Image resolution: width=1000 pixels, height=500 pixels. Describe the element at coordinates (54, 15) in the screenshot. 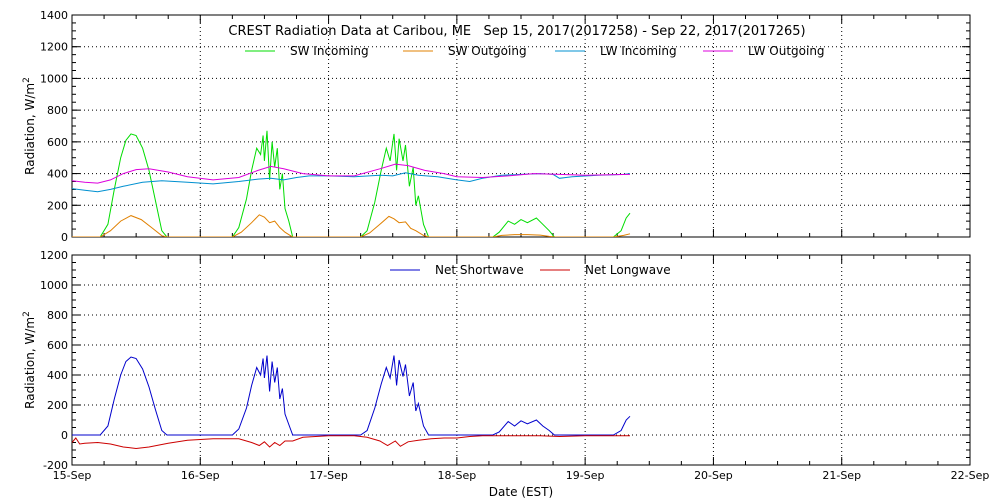

I see `y-tick-label: 1400` at that location.